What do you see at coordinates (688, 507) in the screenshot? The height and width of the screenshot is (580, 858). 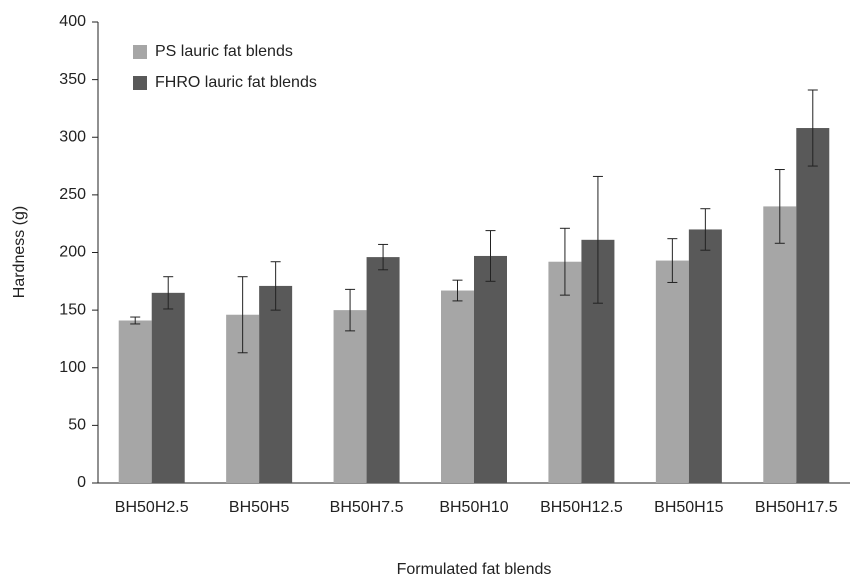 I see `x-tick-label: BH50H15` at bounding box center [688, 507].